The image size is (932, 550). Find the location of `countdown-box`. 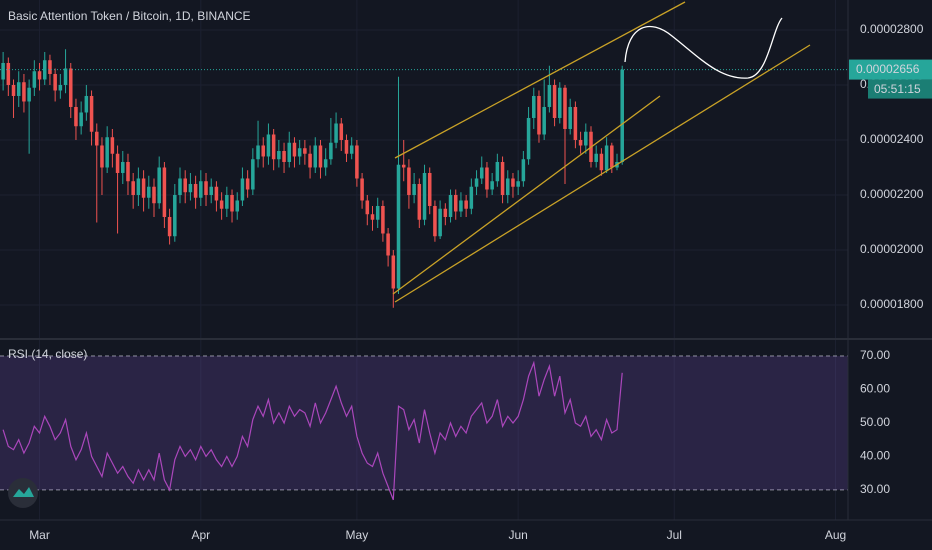

countdown-box is located at coordinates (900, 89).